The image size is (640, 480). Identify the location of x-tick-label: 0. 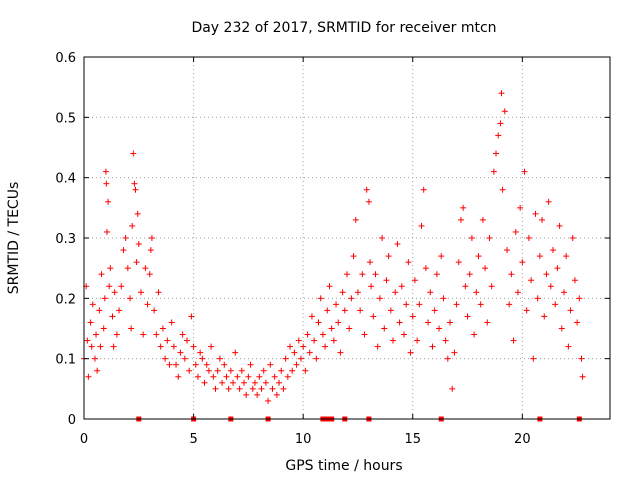
(84, 439).